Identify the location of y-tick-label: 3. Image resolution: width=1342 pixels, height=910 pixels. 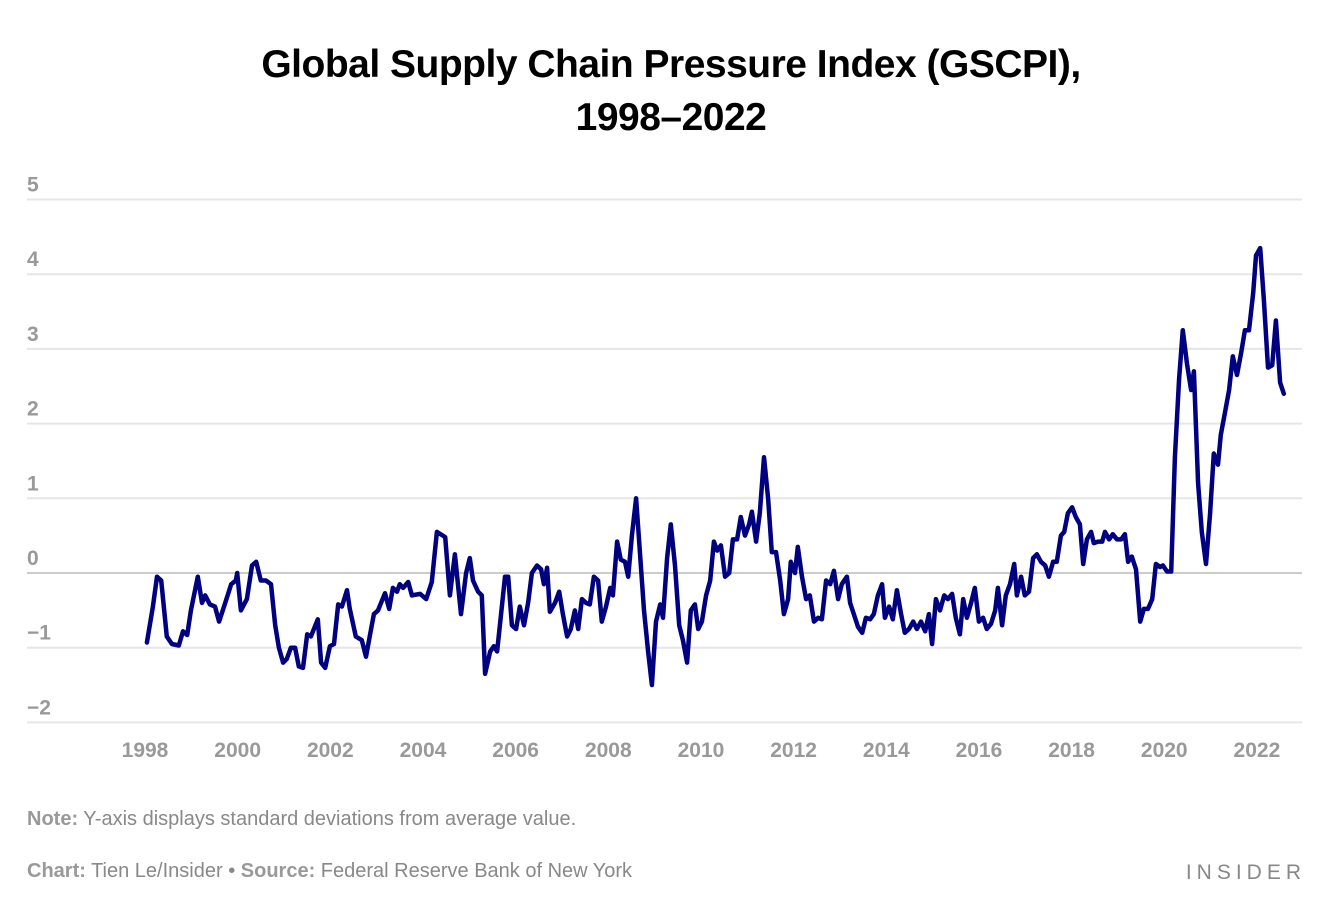
(33, 334).